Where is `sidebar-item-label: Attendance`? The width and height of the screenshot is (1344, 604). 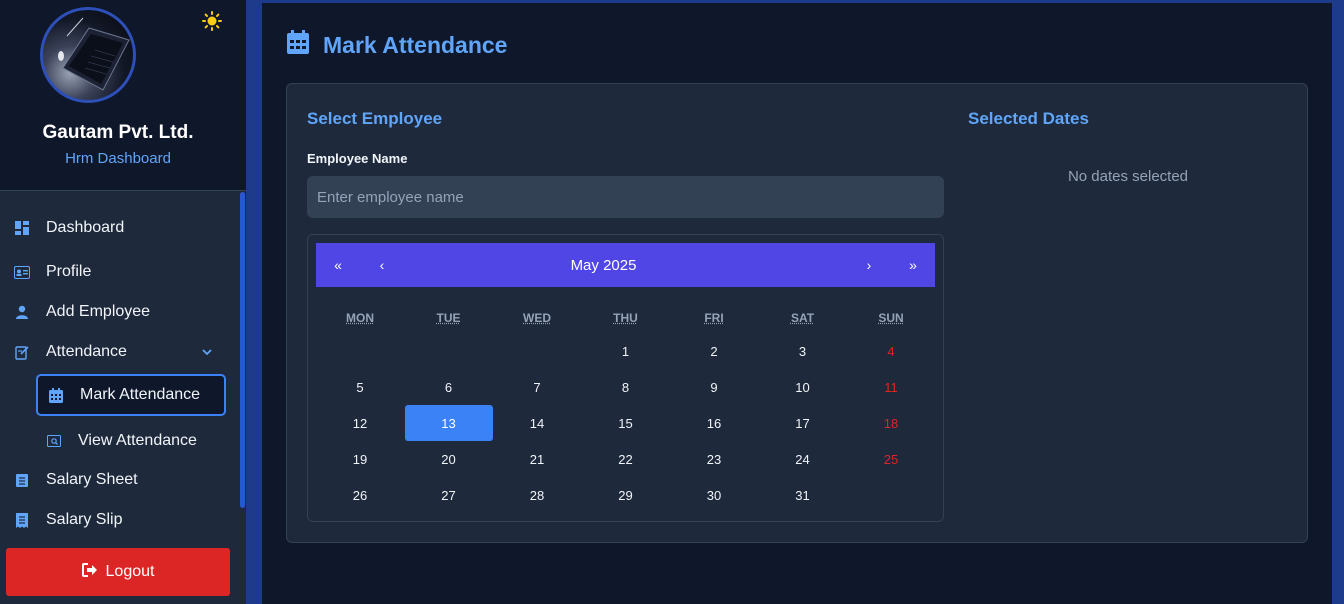
sidebar-item-label: Attendance is located at coordinates (86, 351).